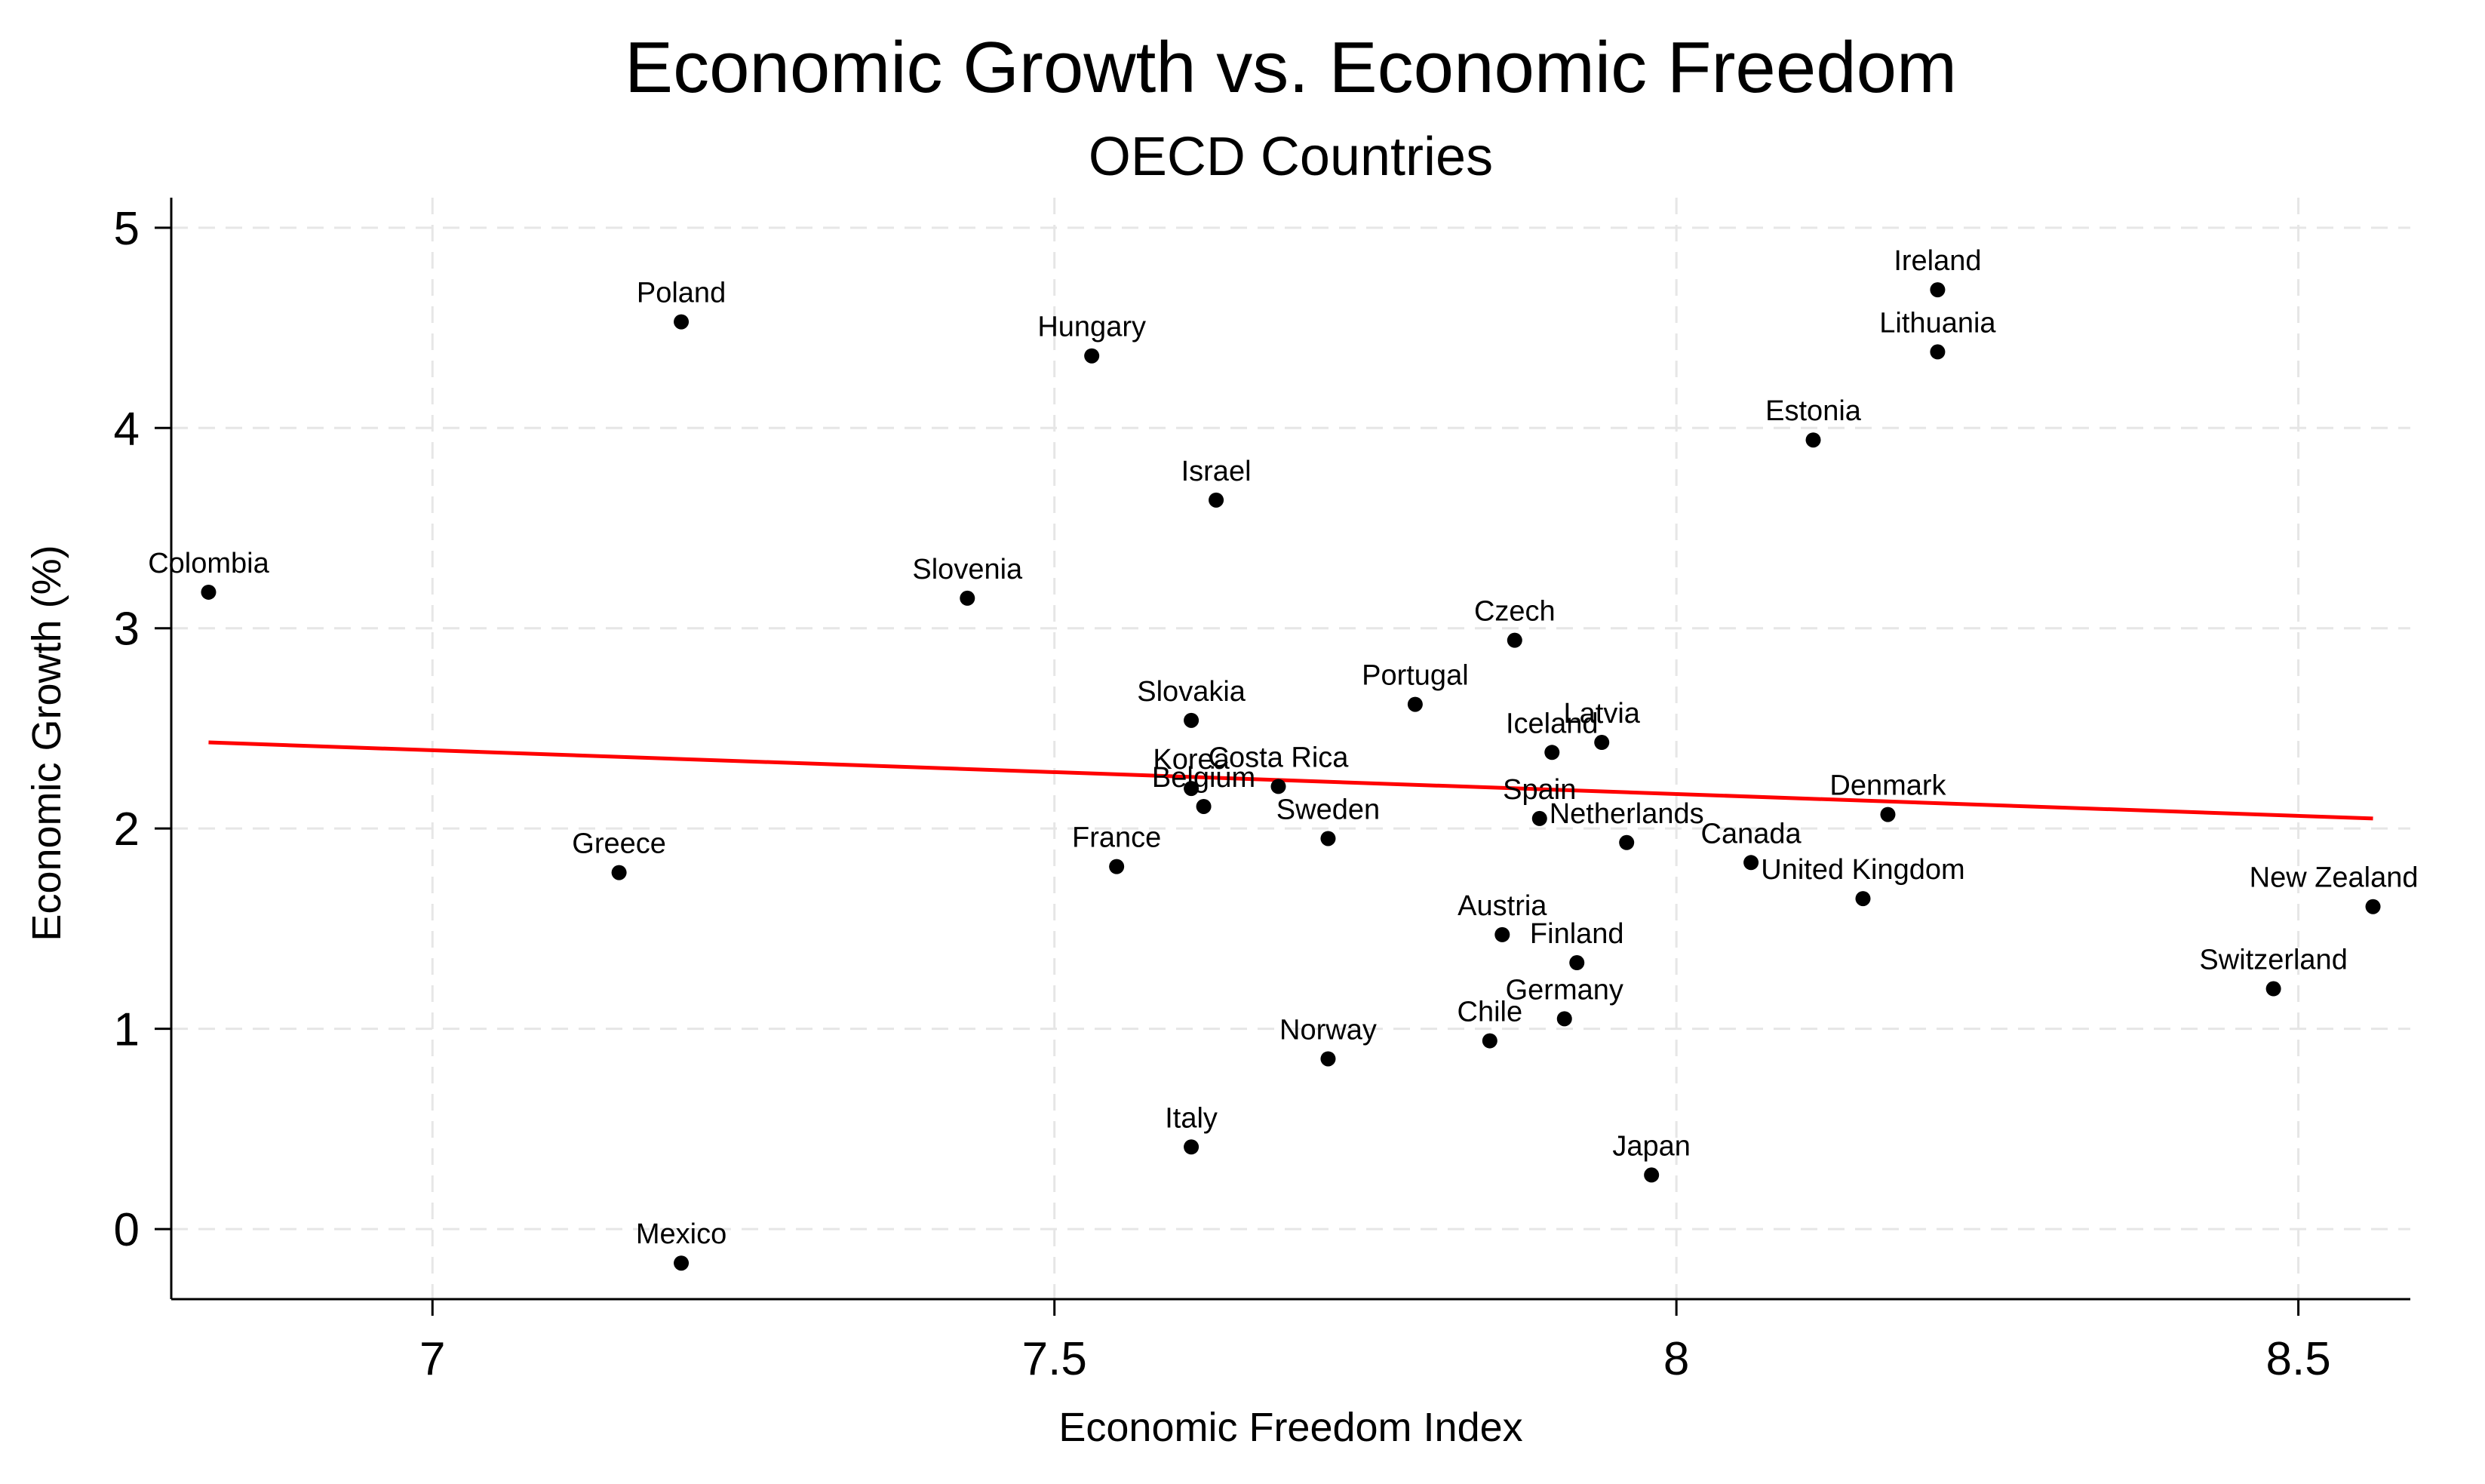 The height and width of the screenshot is (1484, 2485). What do you see at coordinates (1116, 838) in the screenshot?
I see `point-label: France` at bounding box center [1116, 838].